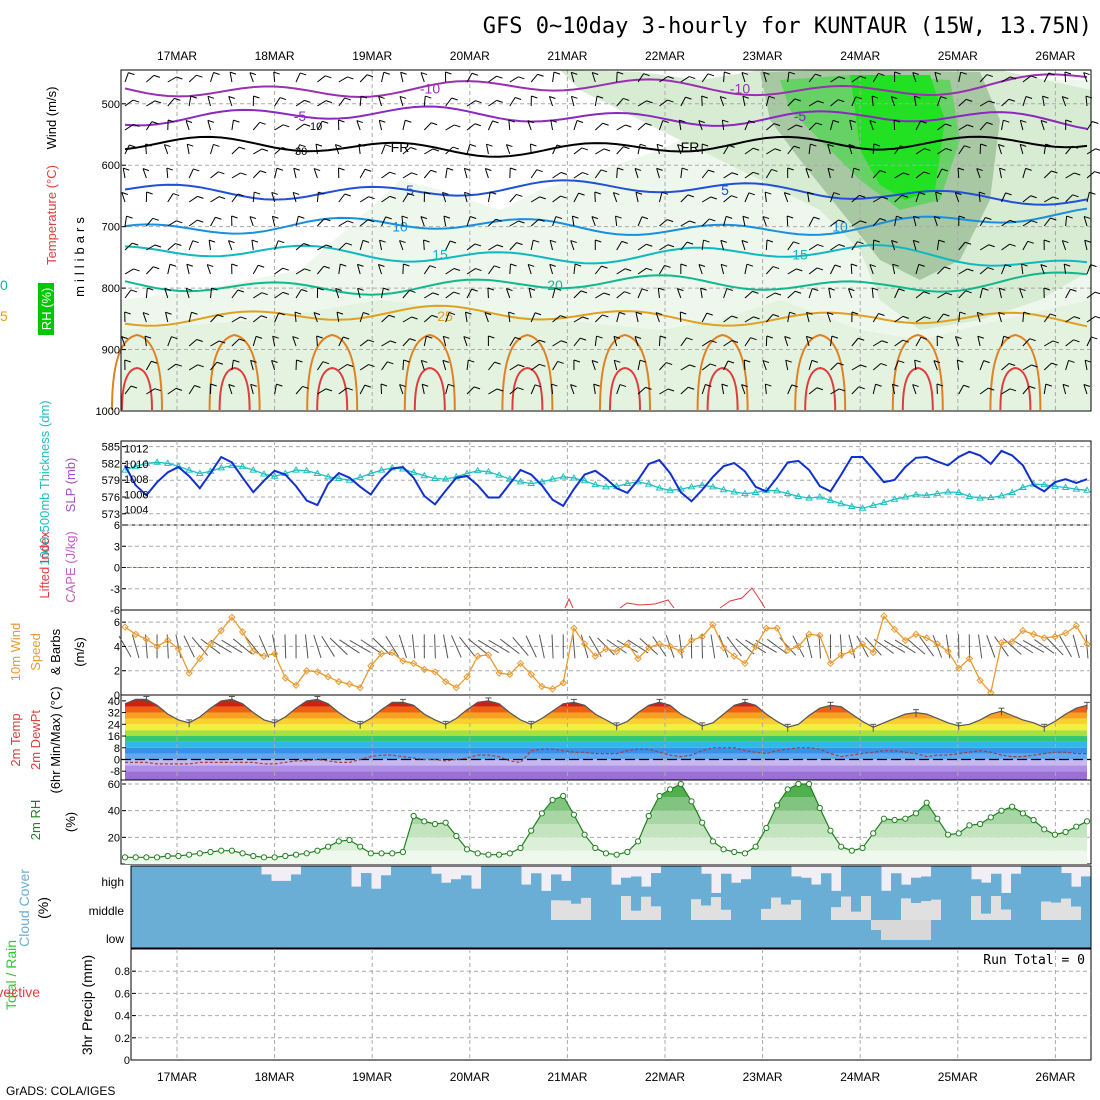 The image size is (1100, 1100). I want to click on thickness-point, so click(937, 493).